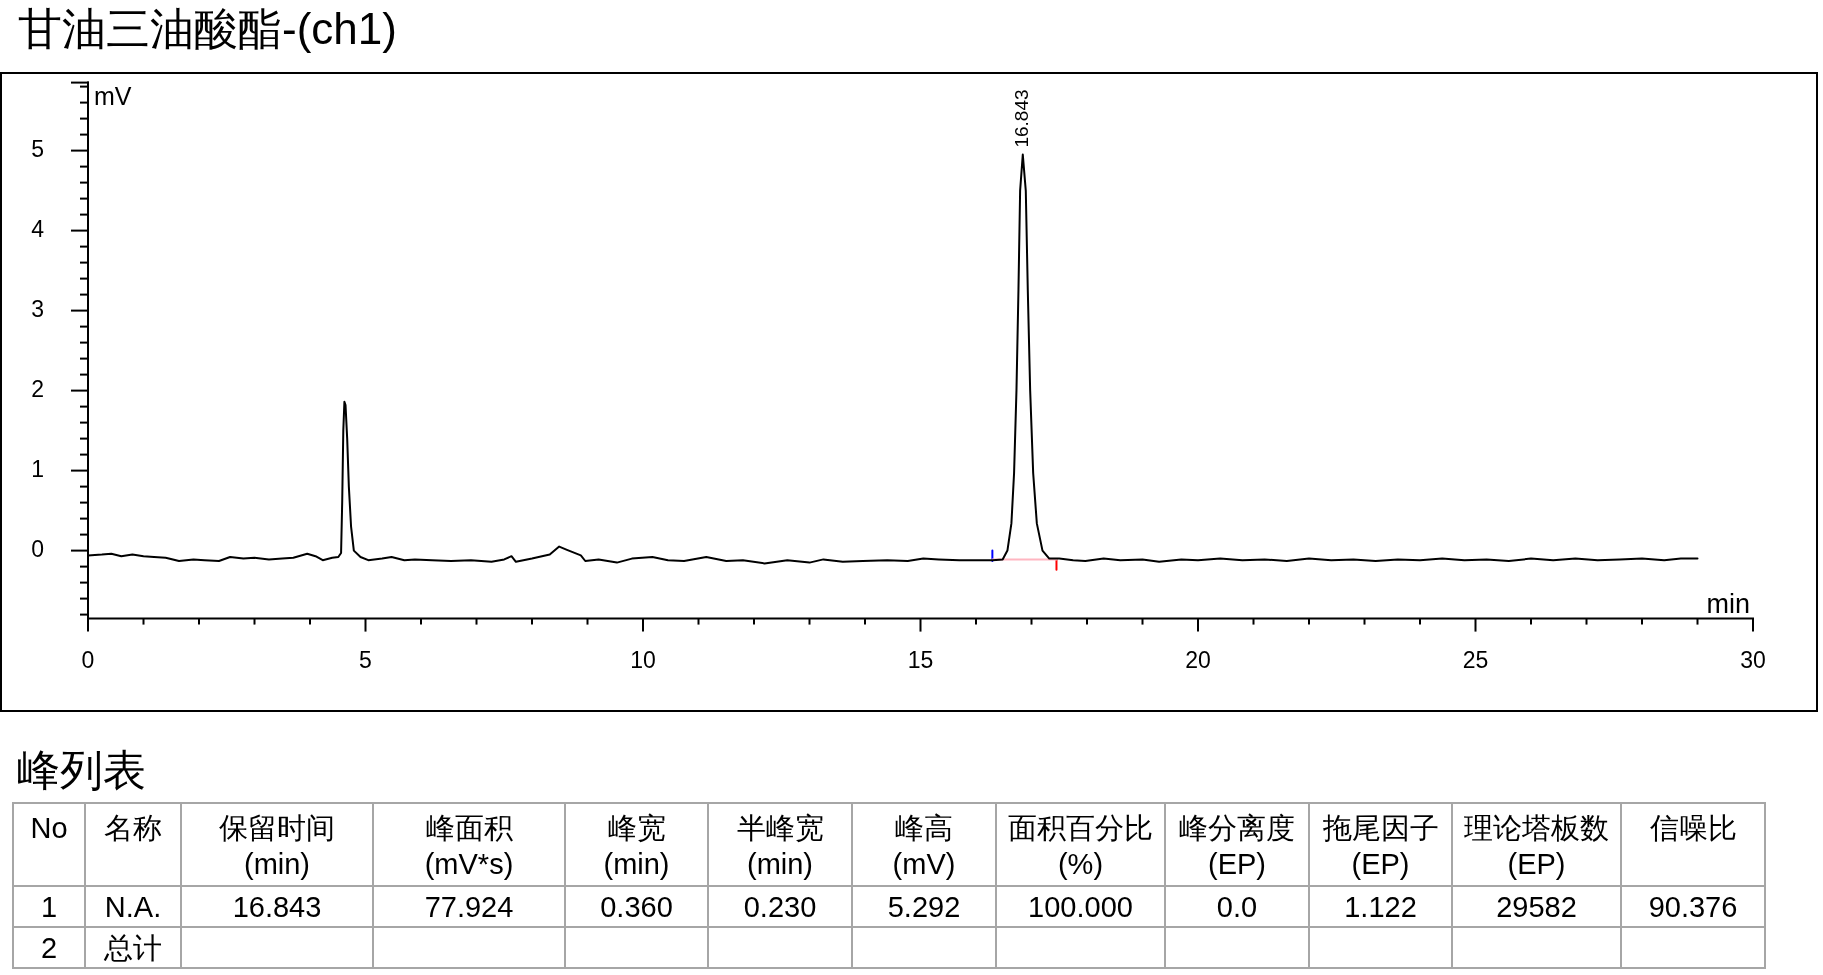  I want to click on text: N.A., so click(133, 906).